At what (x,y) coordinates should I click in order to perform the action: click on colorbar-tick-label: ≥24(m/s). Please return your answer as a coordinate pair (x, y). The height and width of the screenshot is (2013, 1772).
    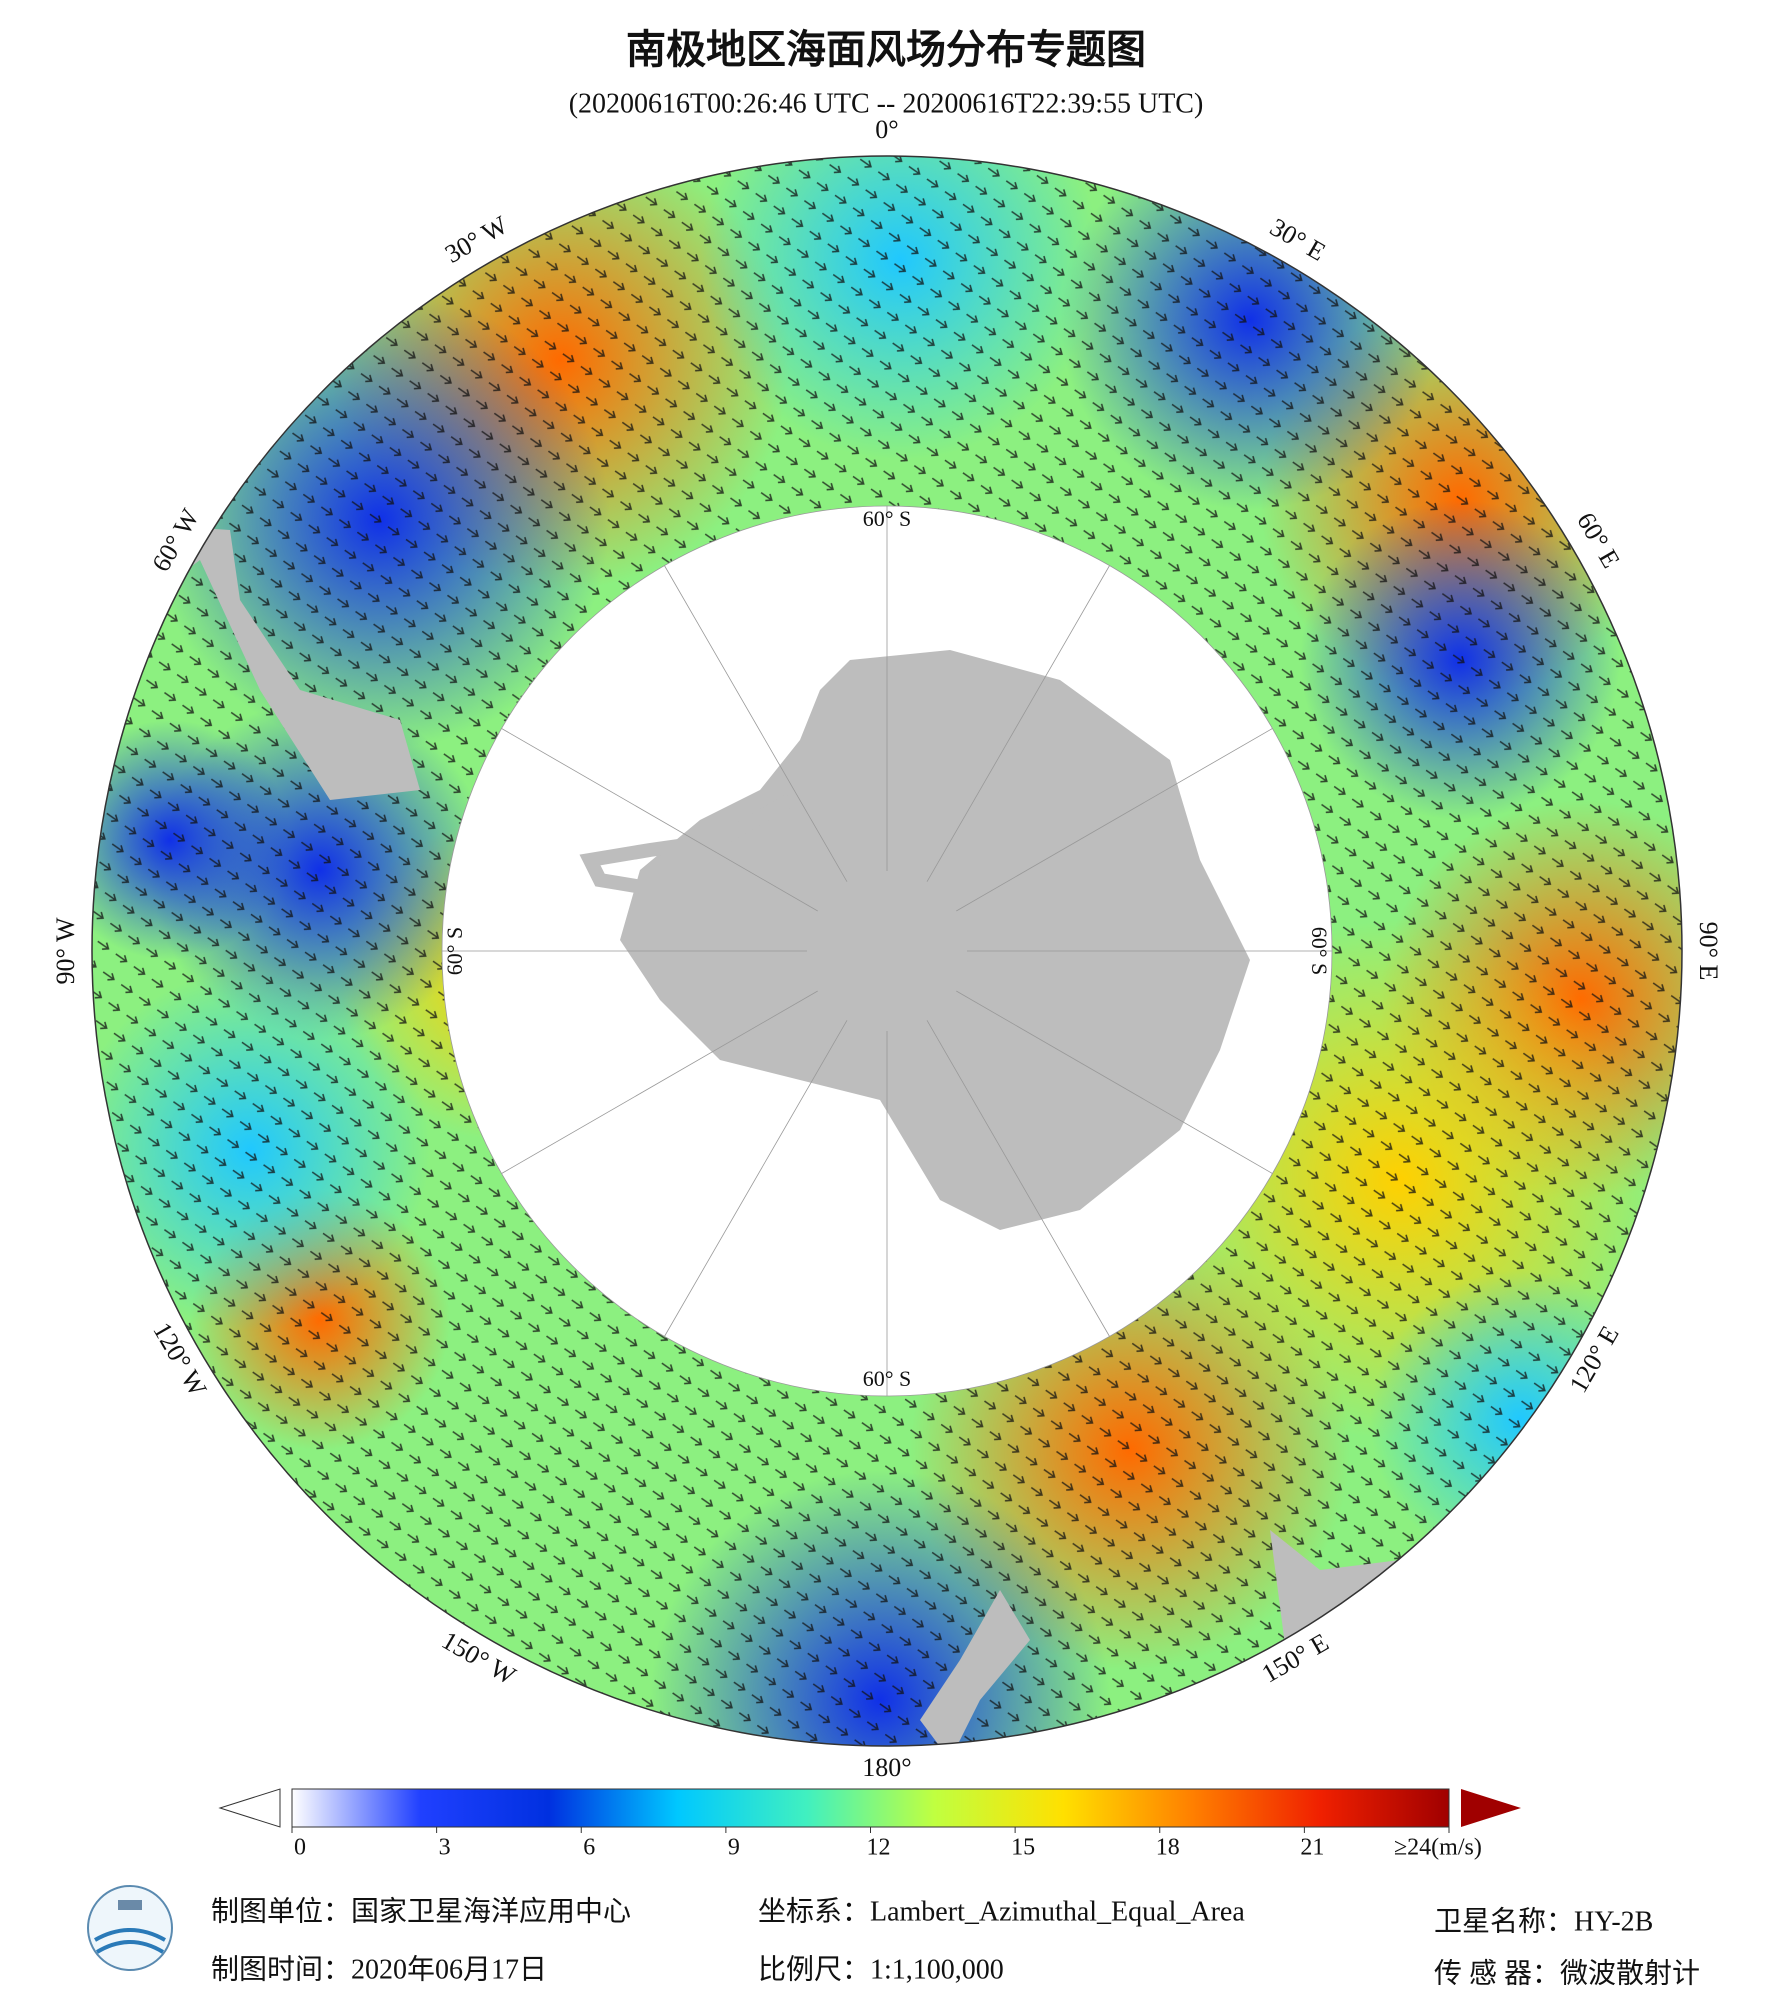
    Looking at the image, I should click on (1438, 1848).